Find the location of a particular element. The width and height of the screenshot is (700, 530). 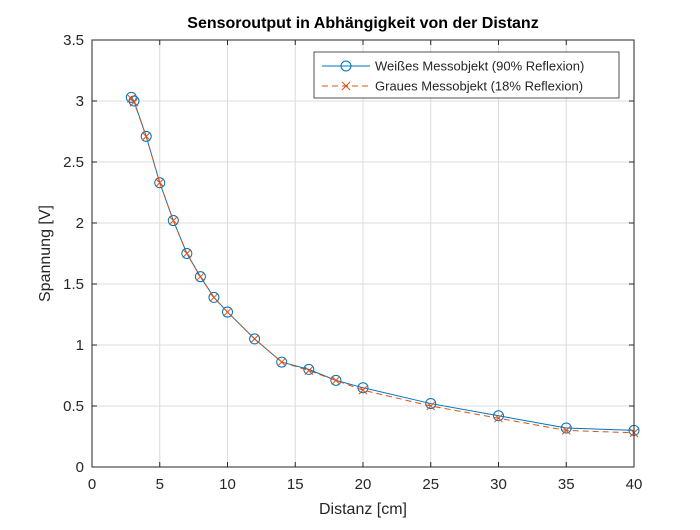

x-tick-label: 25 is located at coordinates (430, 484).